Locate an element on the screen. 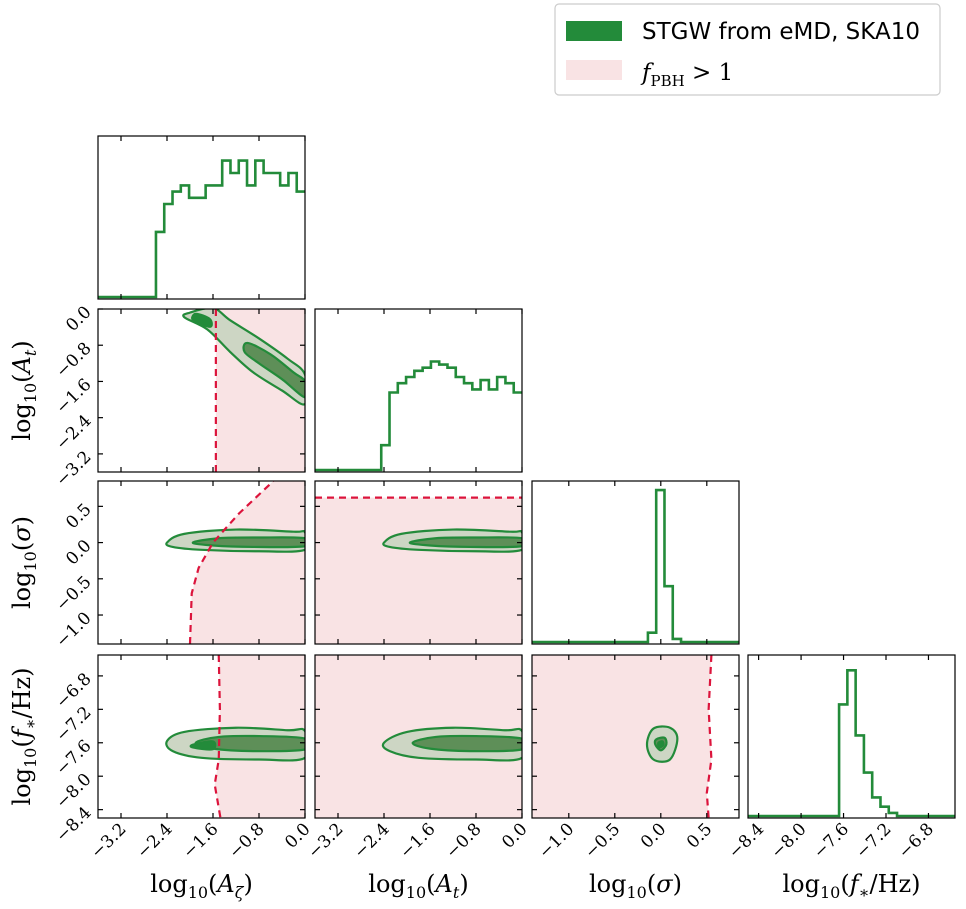 This screenshot has width=966, height=909. x-axis-label-1: log10(At) is located at coordinates (418, 886).